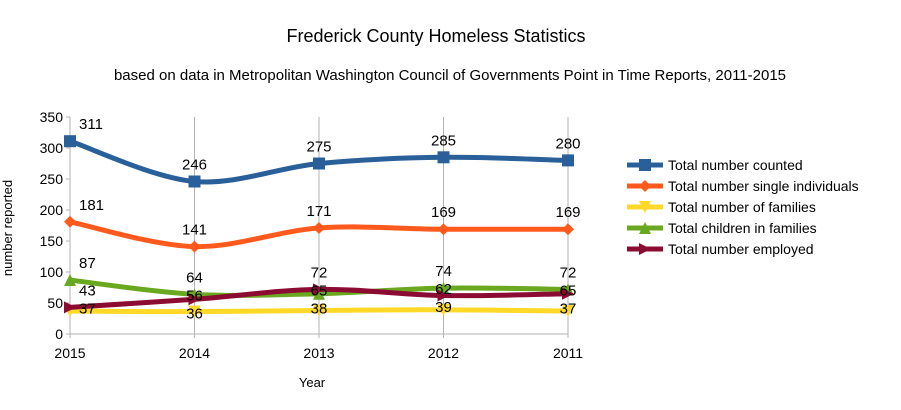 The height and width of the screenshot is (410, 901). What do you see at coordinates (312, 382) in the screenshot?
I see `x-axis-label: Year` at bounding box center [312, 382].